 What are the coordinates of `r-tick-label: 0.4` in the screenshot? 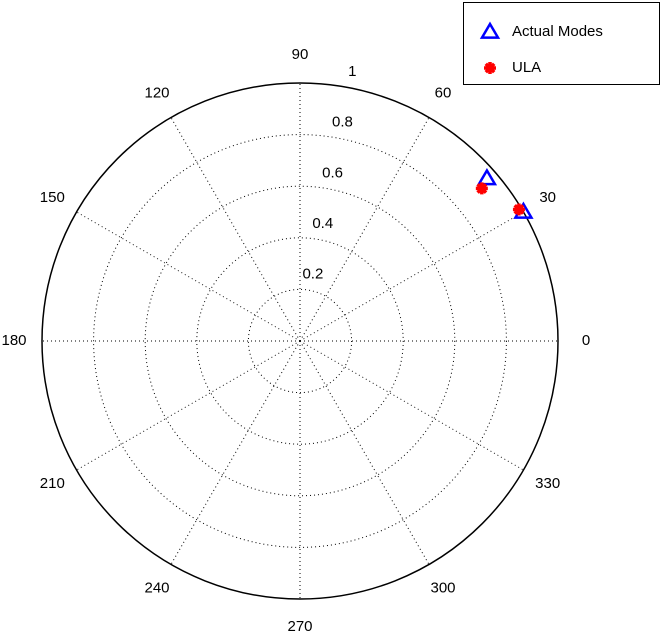 It's located at (322, 223).